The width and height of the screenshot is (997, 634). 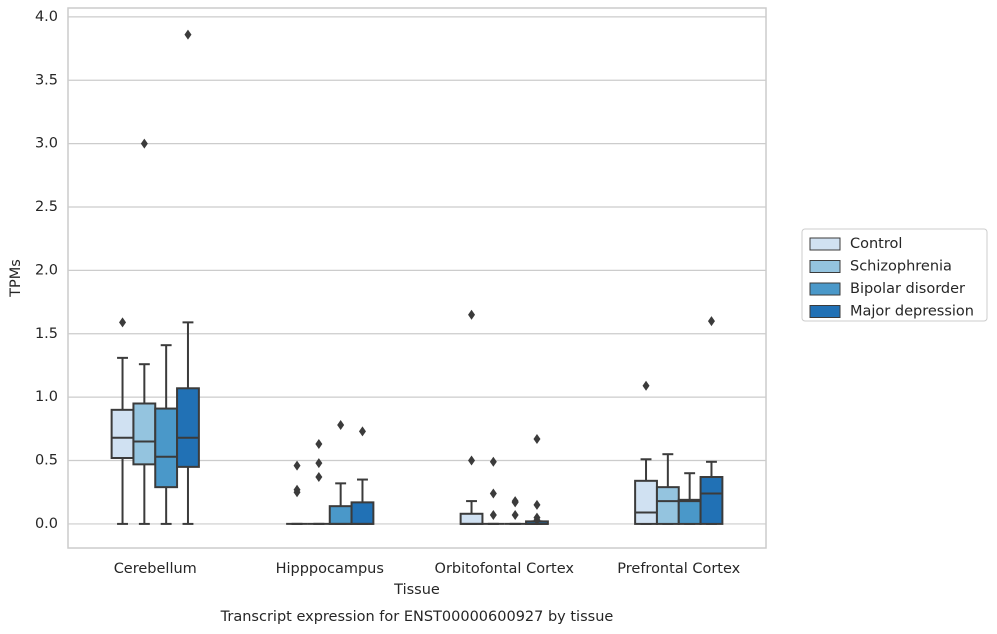 What do you see at coordinates (46, 334) in the screenshot?
I see `y-tick-label: 1.5` at bounding box center [46, 334].